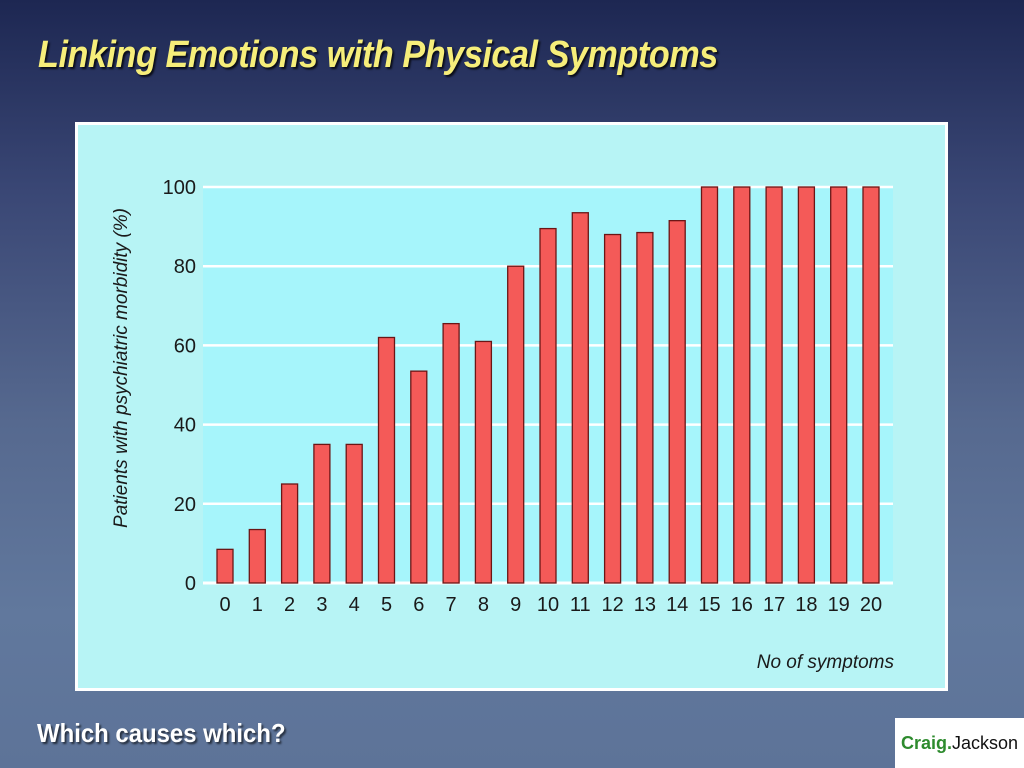  Describe the element at coordinates (378, 55) in the screenshot. I see `slide-title: Linking Emotions with Physical Symptoms` at that location.